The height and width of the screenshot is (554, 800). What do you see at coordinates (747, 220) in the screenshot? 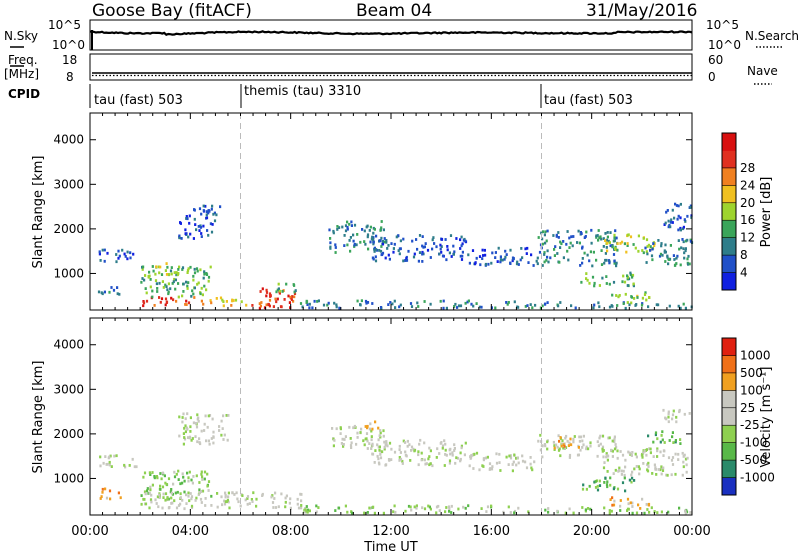
I see `colorbar-tick-label: 16` at bounding box center [747, 220].